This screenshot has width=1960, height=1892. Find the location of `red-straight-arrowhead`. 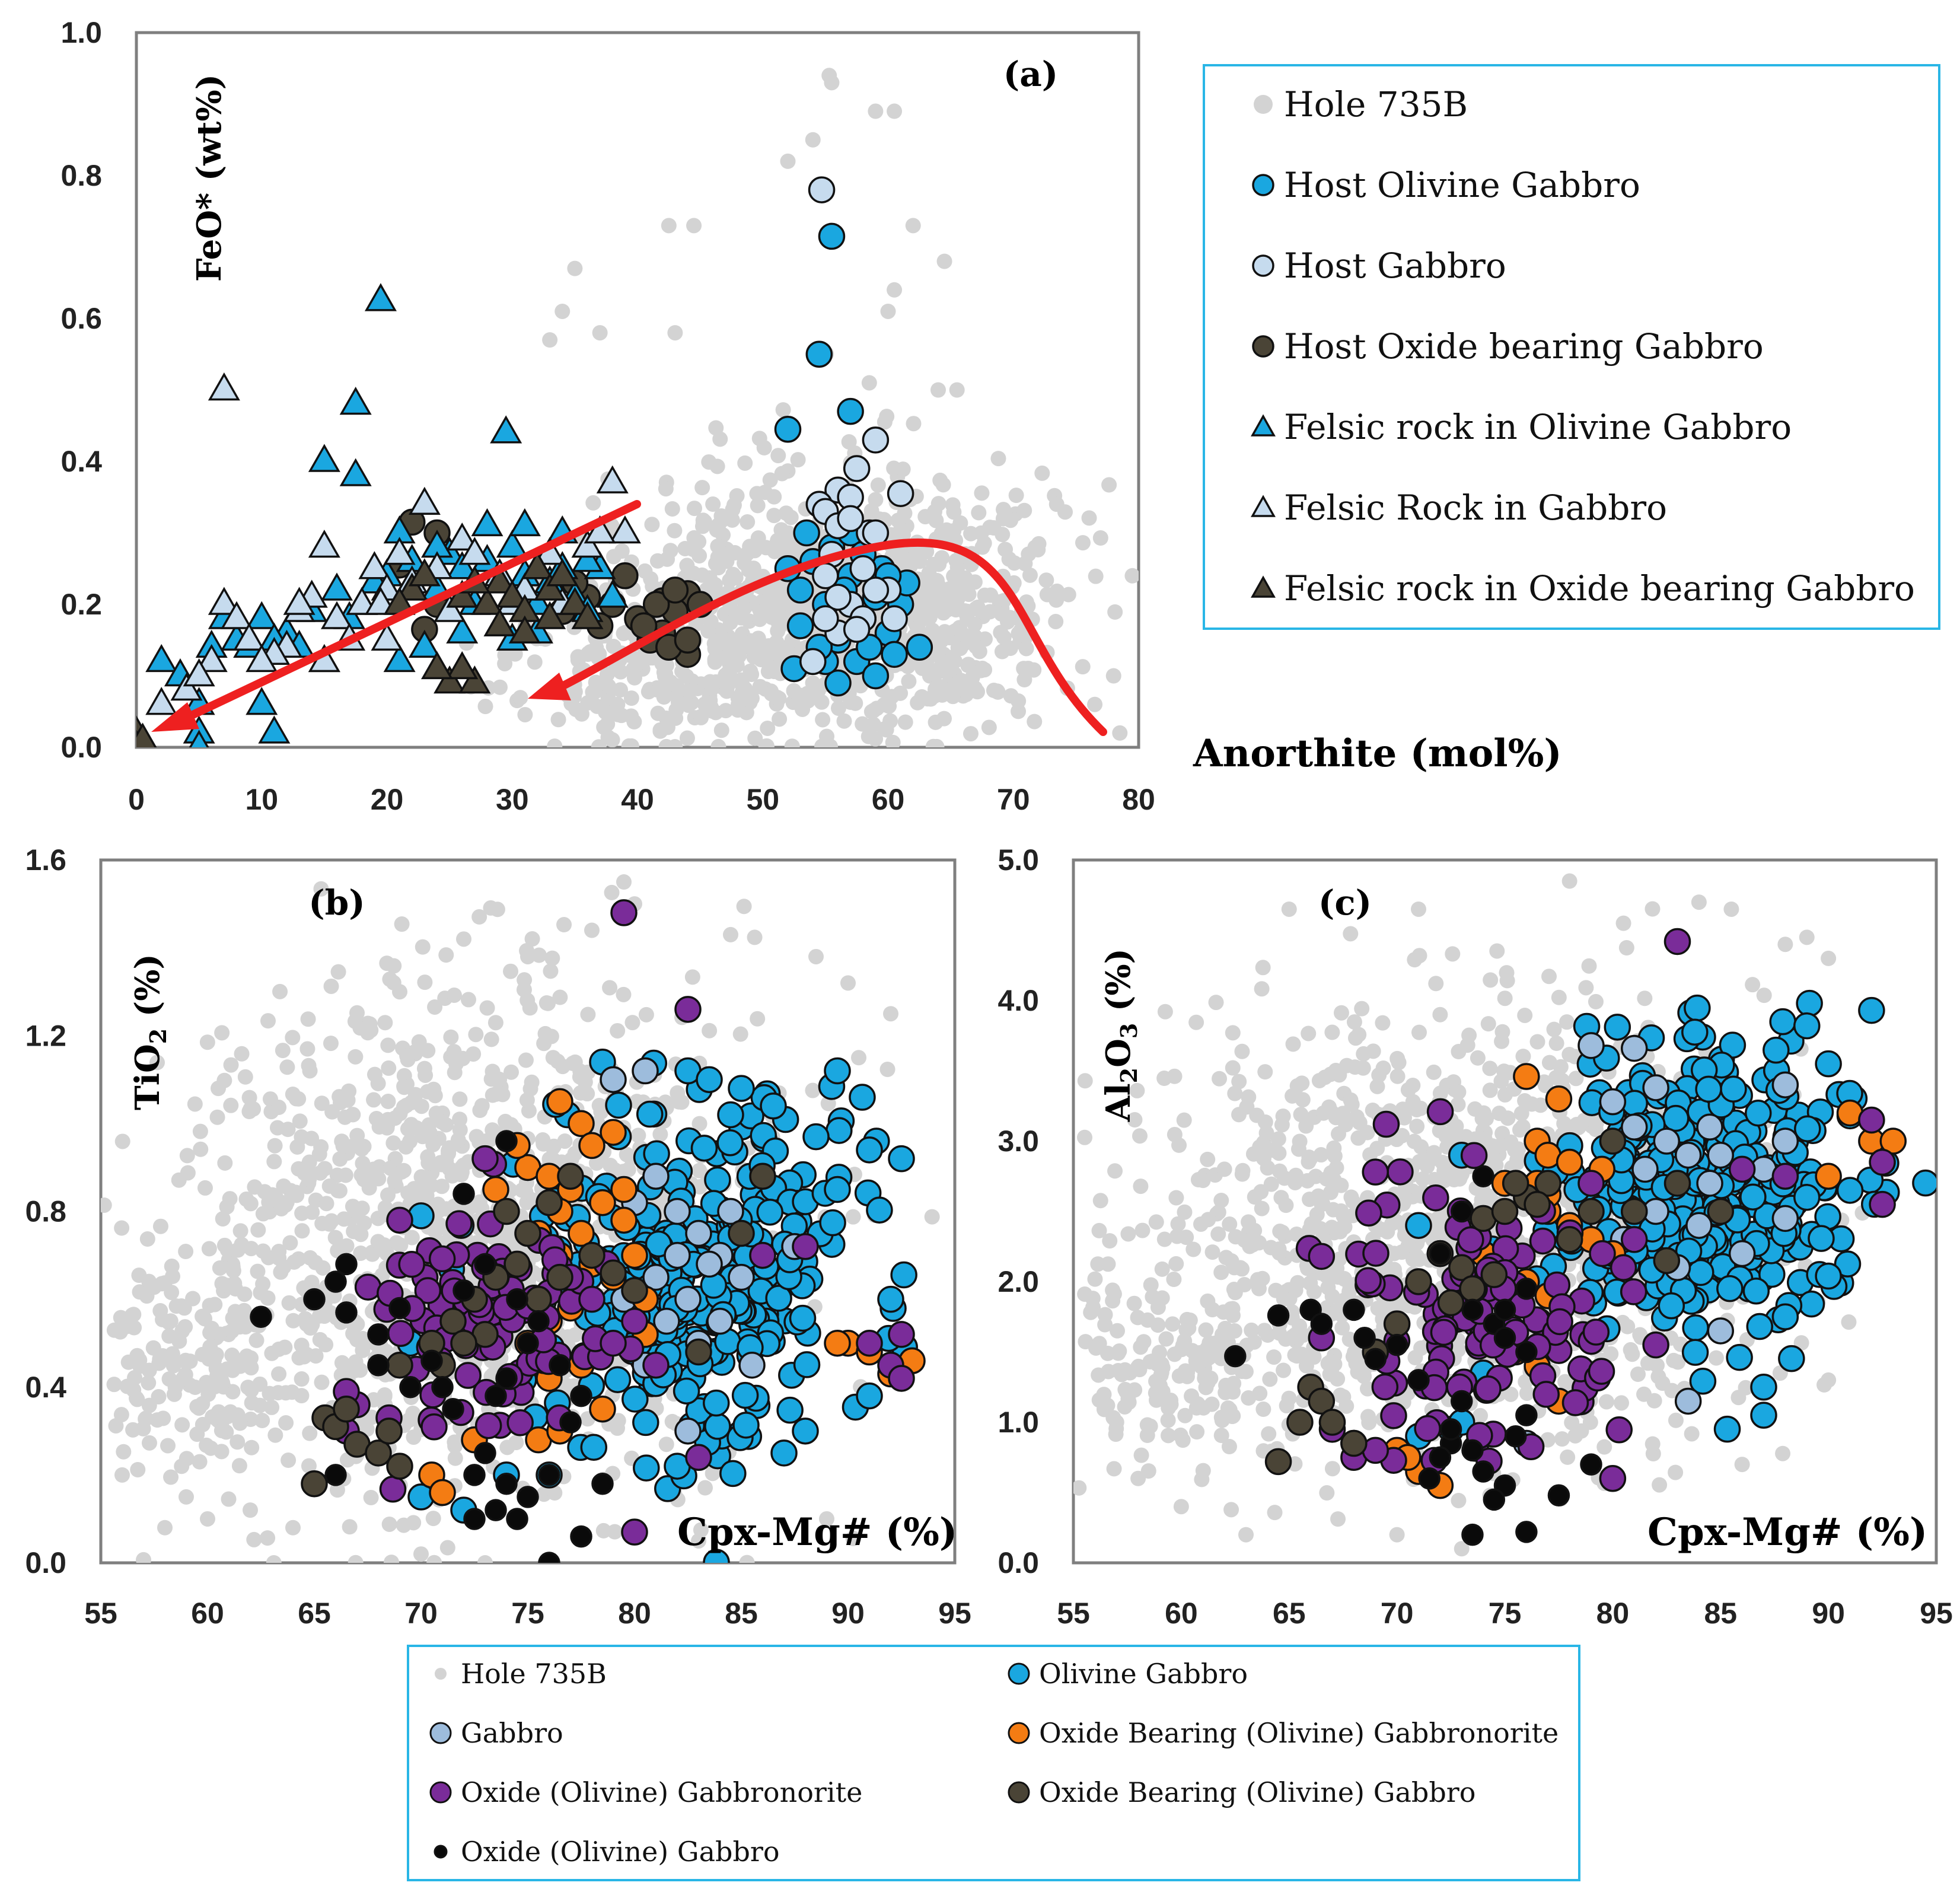

red-straight-arrowhead is located at coordinates (175, 717).